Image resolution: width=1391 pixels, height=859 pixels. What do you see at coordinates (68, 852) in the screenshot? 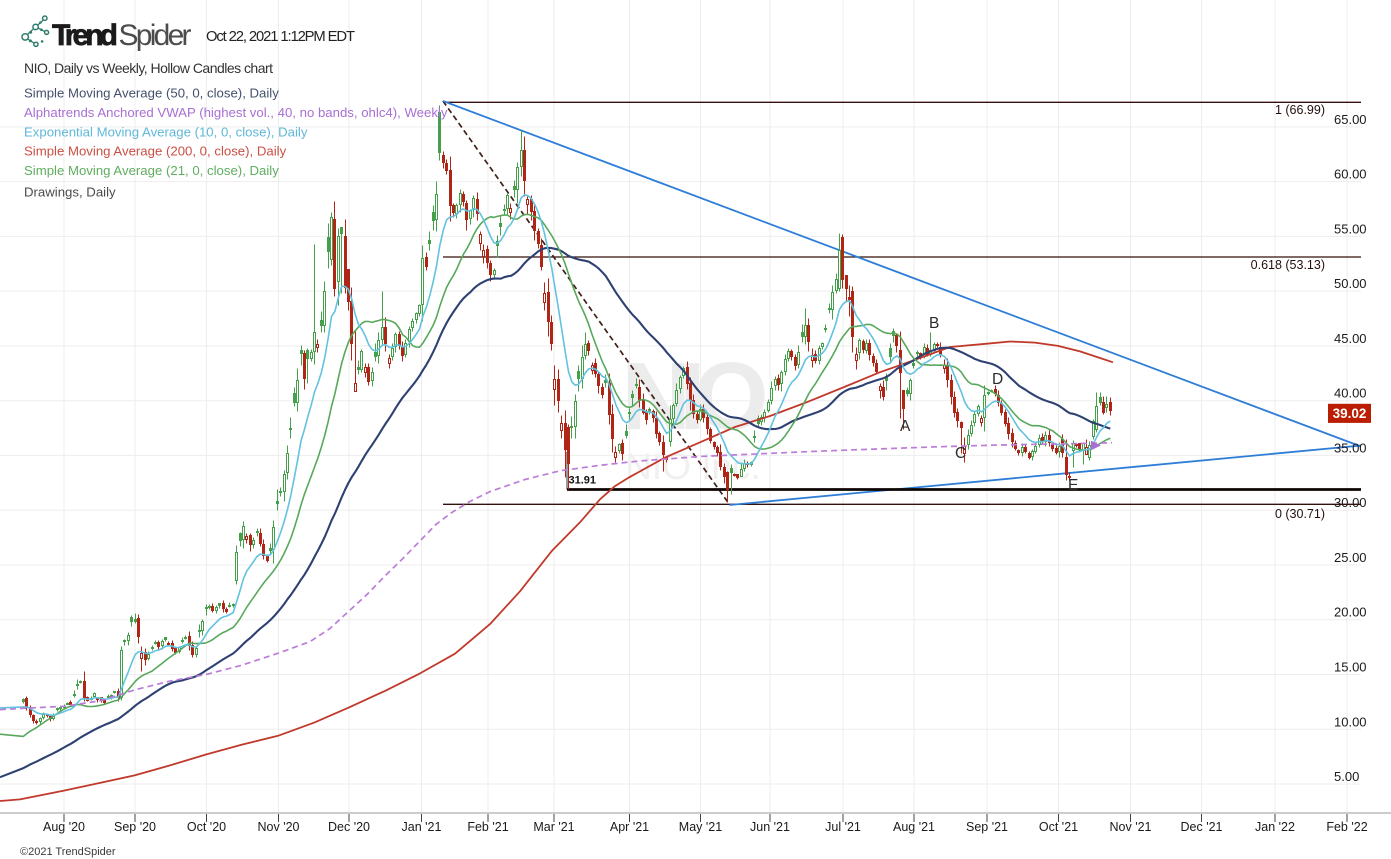
I see `svg-text: ©2021 TrendSpider` at bounding box center [68, 852].